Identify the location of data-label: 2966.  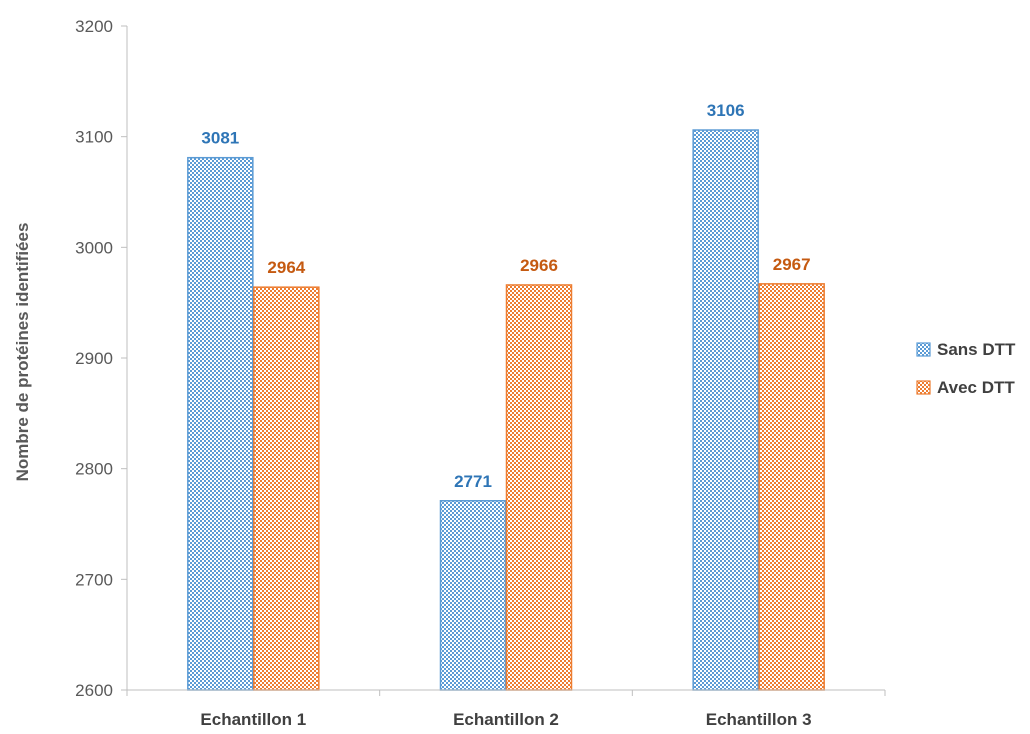
(539, 265).